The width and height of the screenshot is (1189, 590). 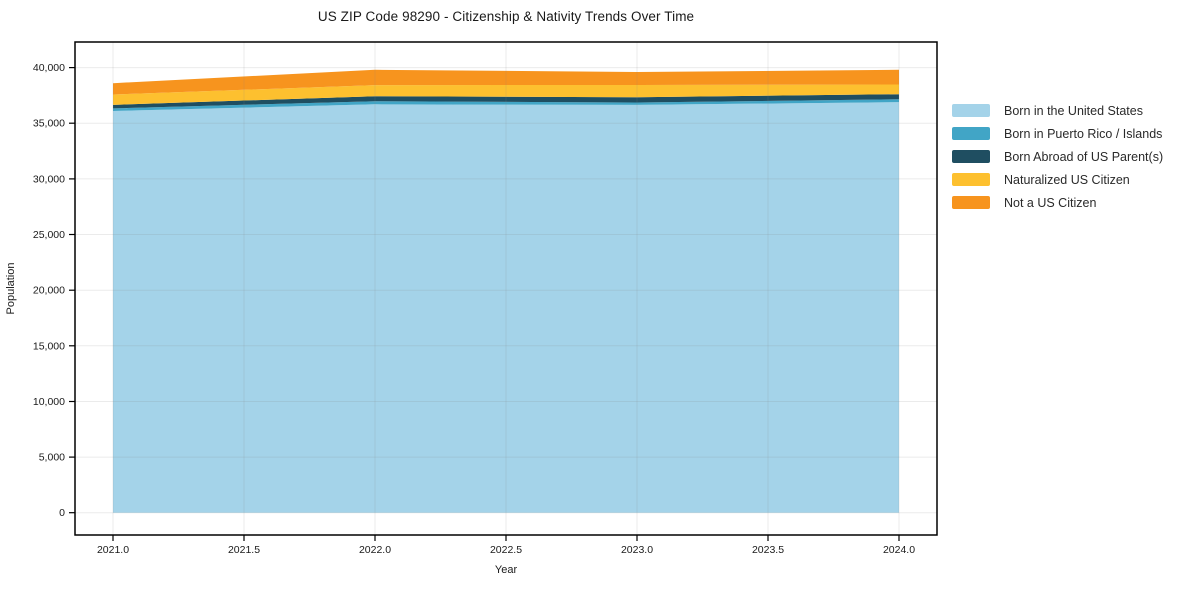 What do you see at coordinates (49, 346) in the screenshot?
I see `y-tick-label: 15,000` at bounding box center [49, 346].